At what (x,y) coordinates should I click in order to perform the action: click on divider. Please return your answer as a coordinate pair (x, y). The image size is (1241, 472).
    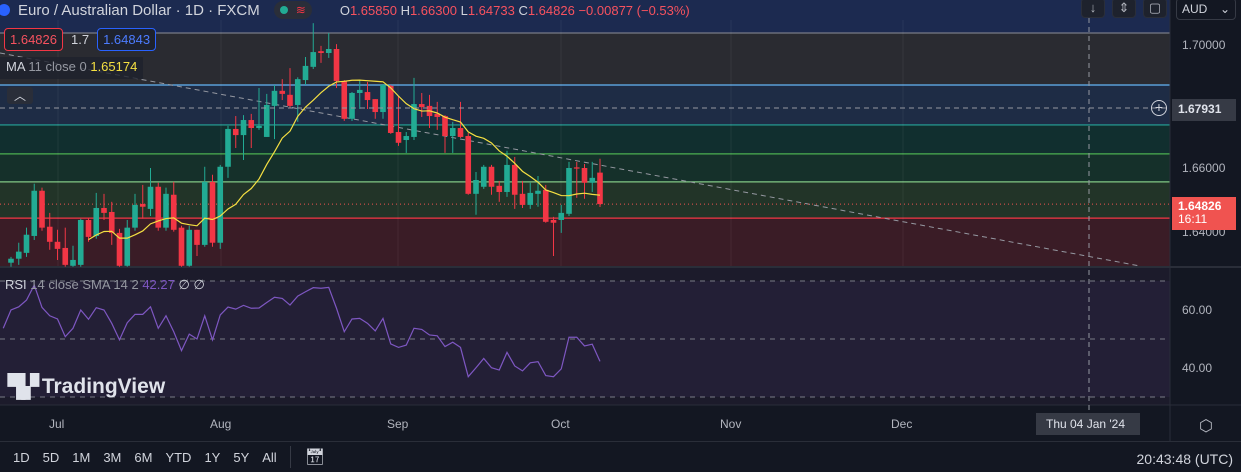
    Looking at the image, I should click on (290, 457).